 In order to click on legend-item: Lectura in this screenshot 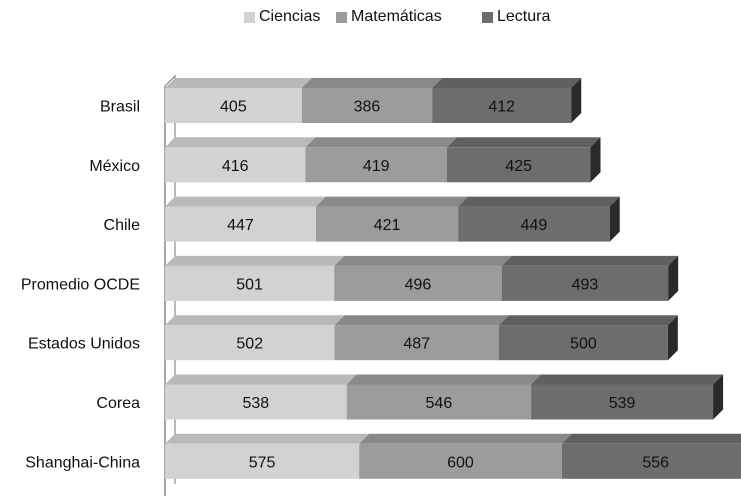, I will do `click(516, 17)`.